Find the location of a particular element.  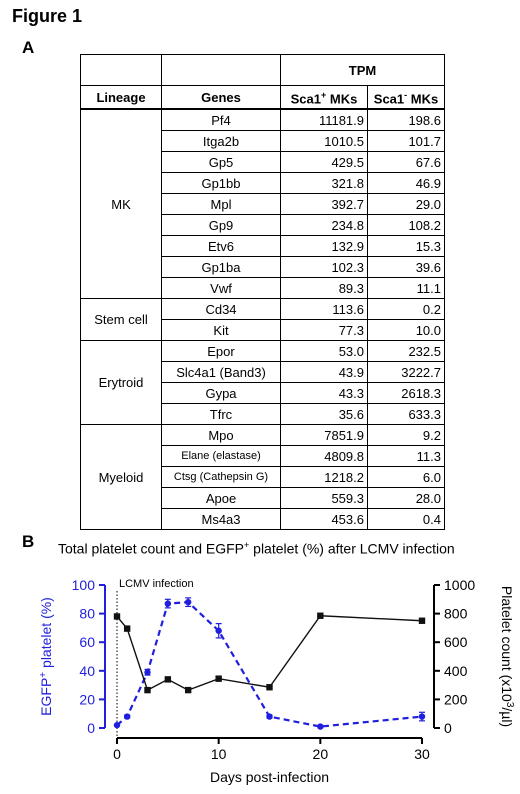

egfp-series-line is located at coordinates (269, 664).